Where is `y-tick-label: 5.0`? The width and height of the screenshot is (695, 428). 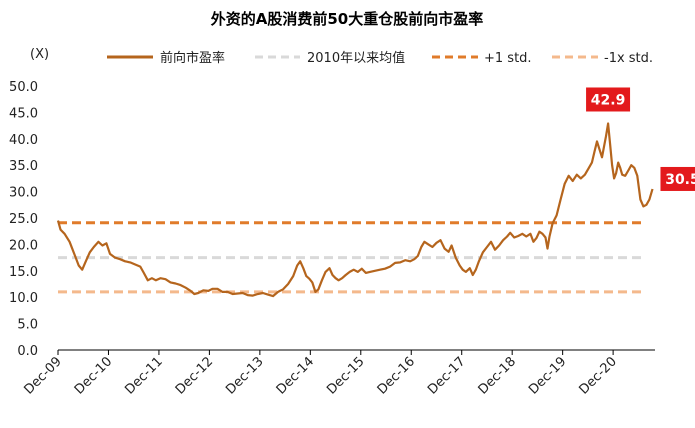 y-tick-label: 5.0 is located at coordinates (27, 325).